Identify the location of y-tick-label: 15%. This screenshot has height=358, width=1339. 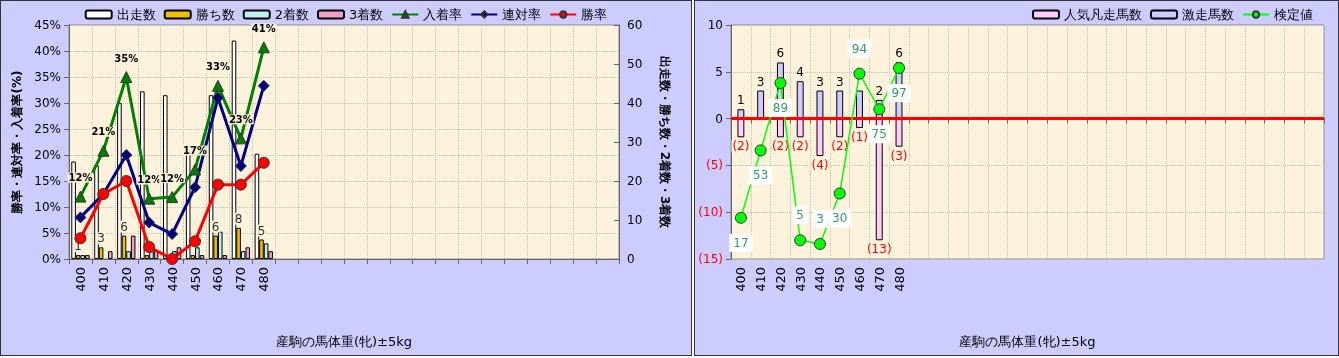
(47, 181).